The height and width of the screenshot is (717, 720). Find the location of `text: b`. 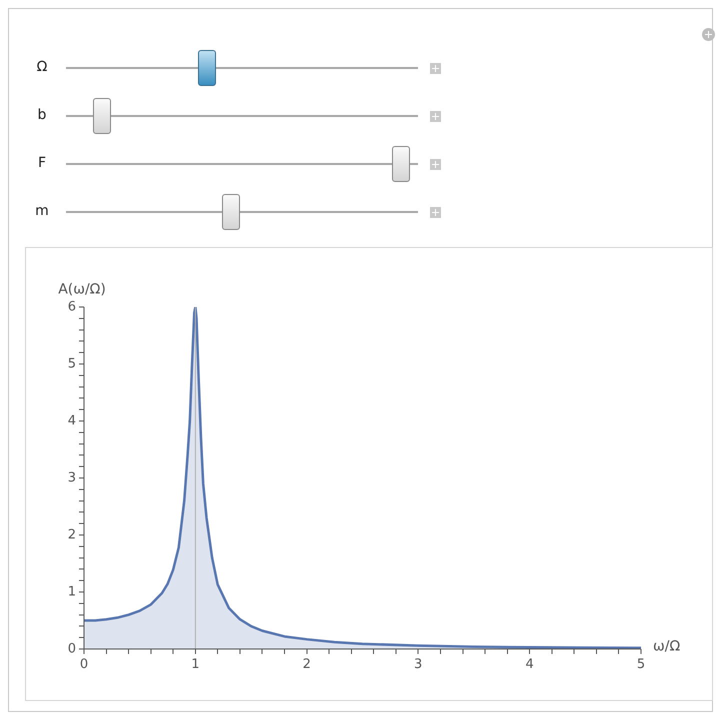

text: b is located at coordinates (42, 115).